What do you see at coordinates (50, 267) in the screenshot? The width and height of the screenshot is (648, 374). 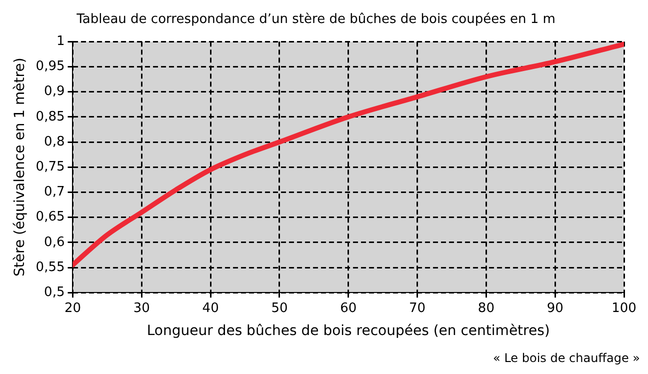 I see `y-tick-label: 0,55` at bounding box center [50, 267].